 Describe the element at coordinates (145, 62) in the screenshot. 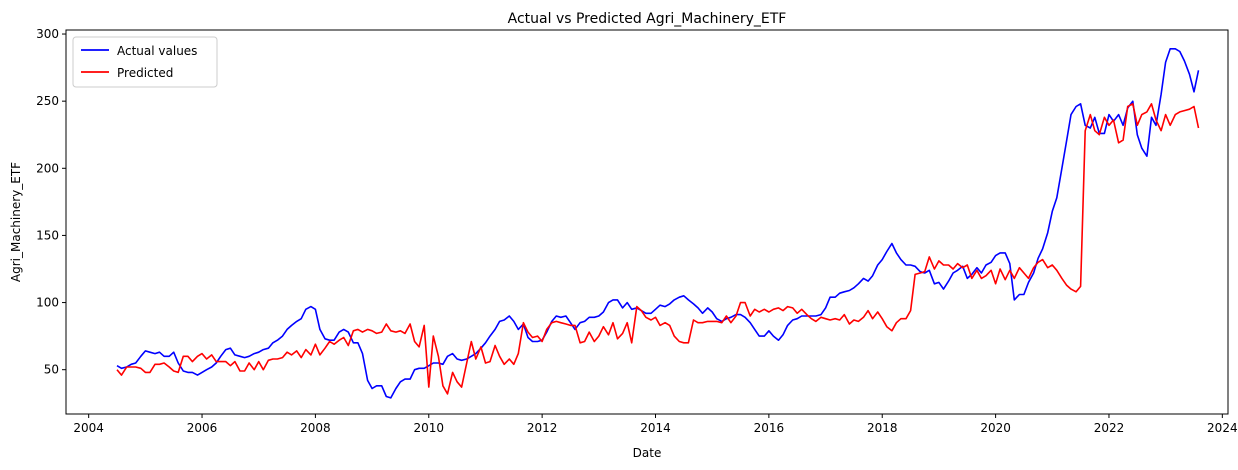

I see `legend: Actual values Predicted` at that location.